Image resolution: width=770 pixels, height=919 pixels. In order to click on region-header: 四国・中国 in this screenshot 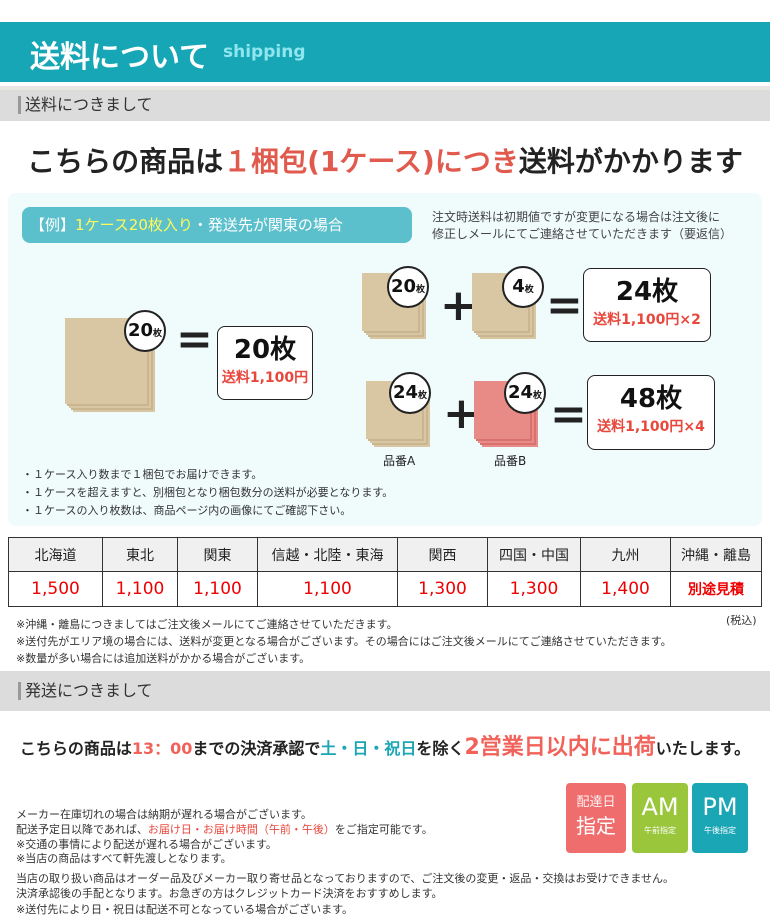, I will do `click(534, 554)`.